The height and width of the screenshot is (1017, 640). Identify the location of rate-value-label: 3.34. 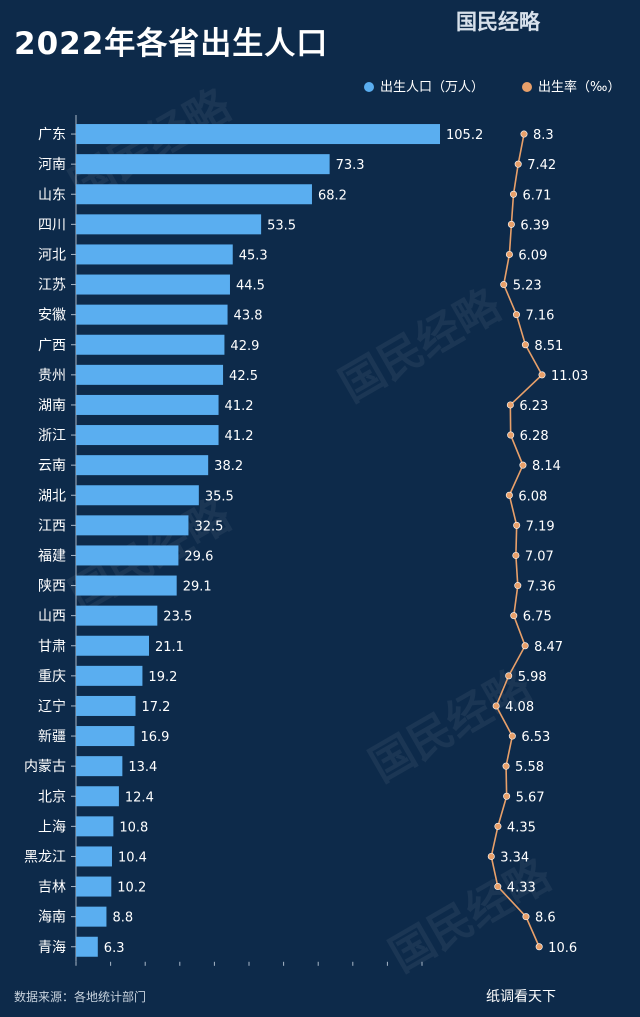
(514, 857).